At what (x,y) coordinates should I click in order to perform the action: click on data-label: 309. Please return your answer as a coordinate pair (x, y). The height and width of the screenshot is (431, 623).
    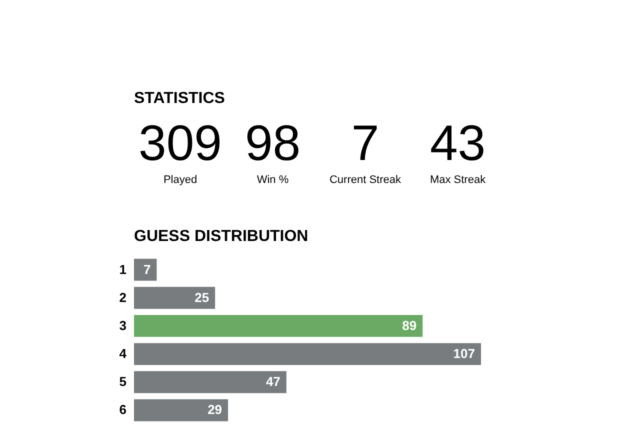
    Looking at the image, I should click on (180, 143).